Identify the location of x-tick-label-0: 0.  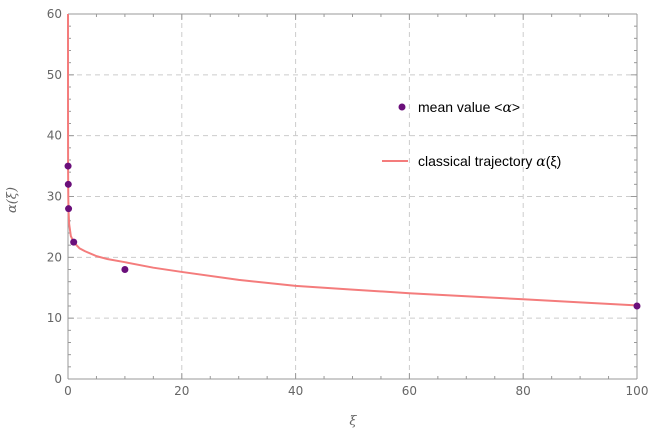
(68, 391).